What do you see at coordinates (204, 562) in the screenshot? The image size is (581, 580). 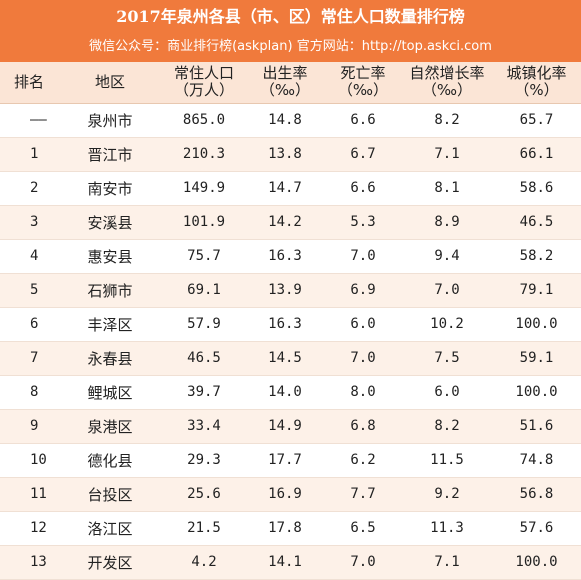 I see `population-cell: 4.2` at bounding box center [204, 562].